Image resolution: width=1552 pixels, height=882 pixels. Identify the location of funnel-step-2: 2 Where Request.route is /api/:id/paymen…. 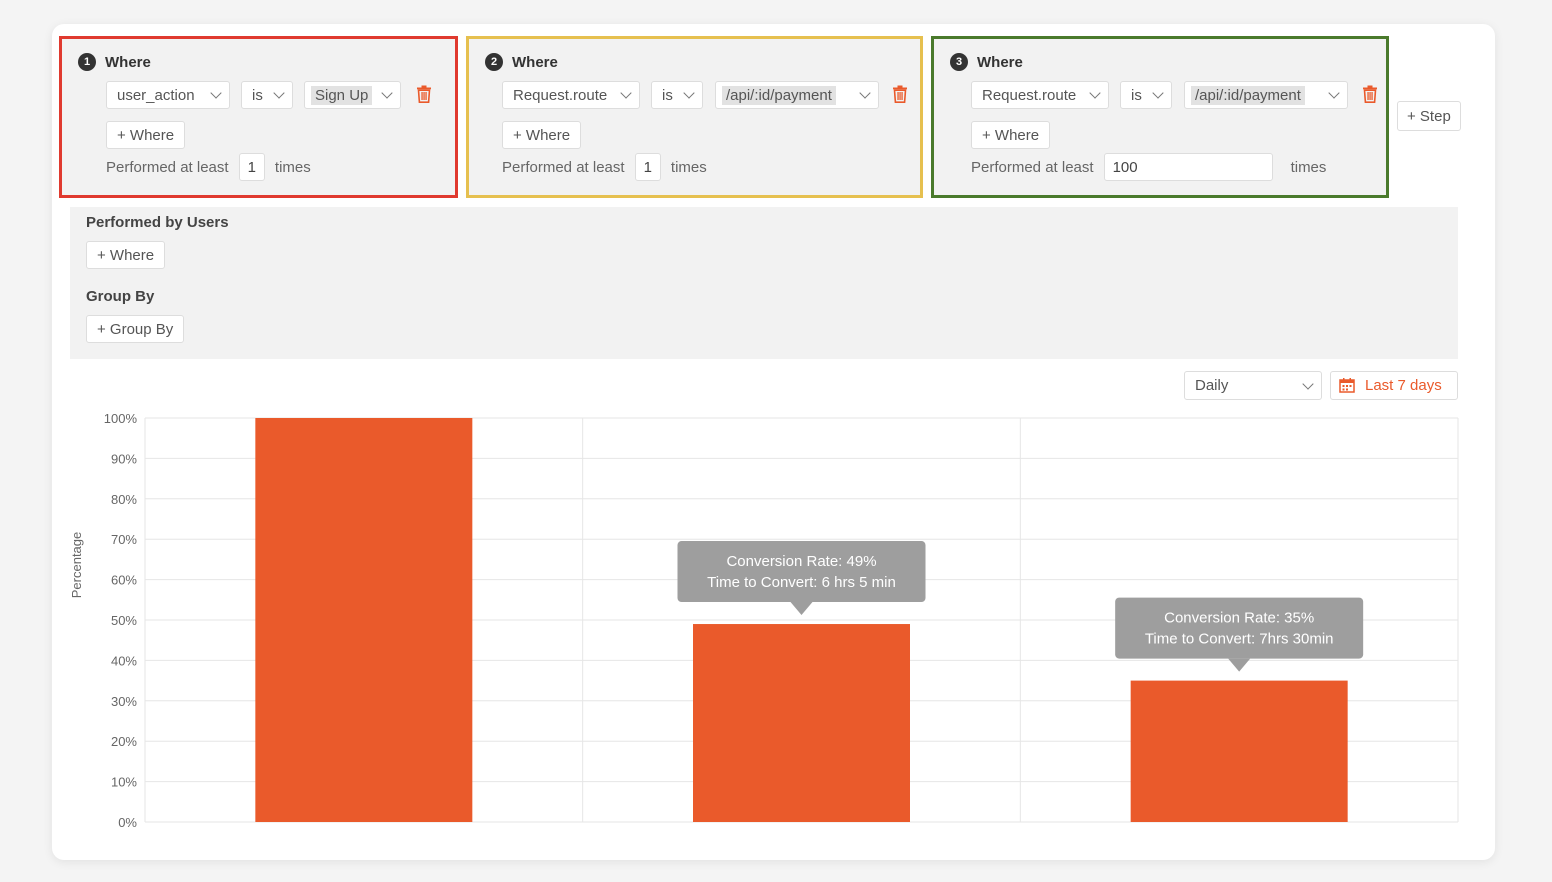
(694, 117).